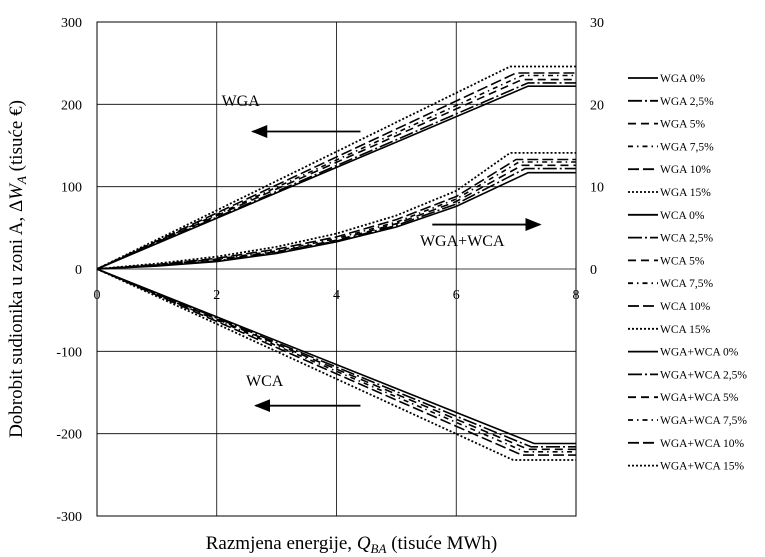 The width and height of the screenshot is (765, 557). I want to click on y-tick-label: 100, so click(71, 188).